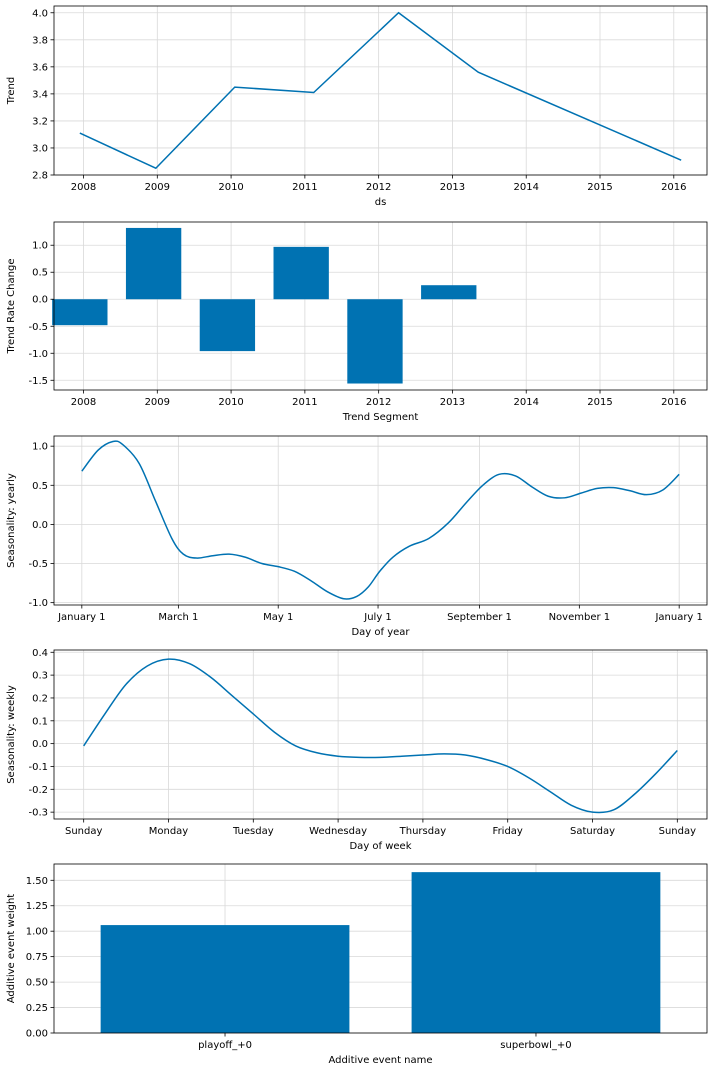  I want to click on y-axis-label: Trend, so click(11, 91).